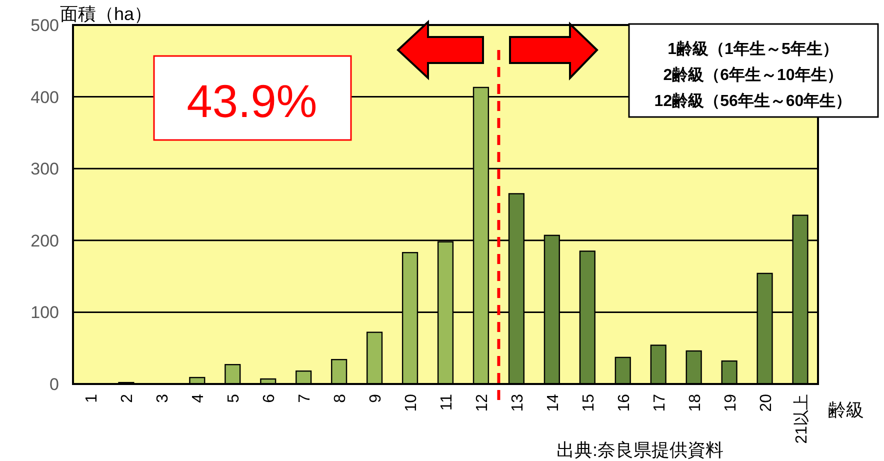 The width and height of the screenshot is (884, 461). What do you see at coordinates (234, 398) in the screenshot?
I see `x-tick-label: 5` at bounding box center [234, 398].